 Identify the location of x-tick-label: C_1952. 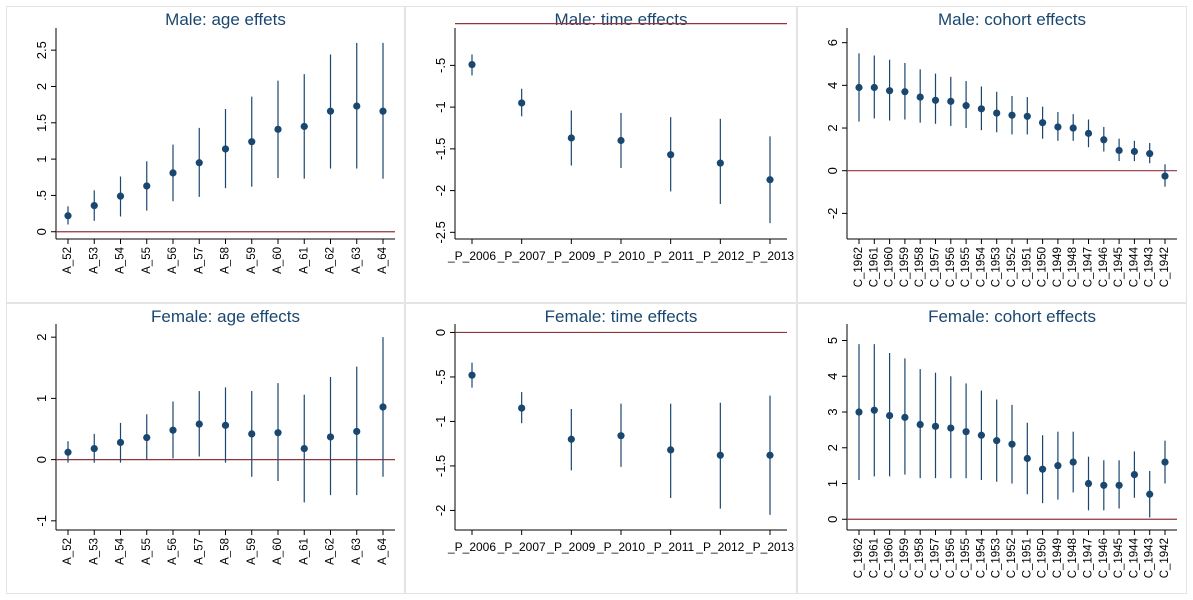
(1012, 558).